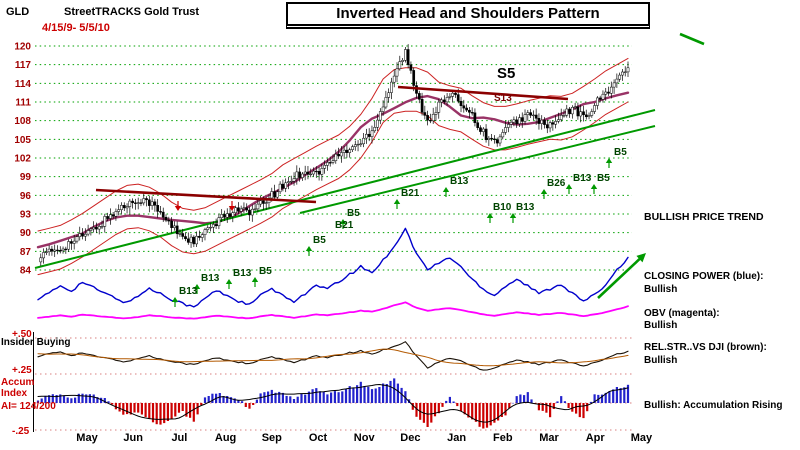 The width and height of the screenshot is (800, 450). I want to click on insider-buying-label: Insider Buying, so click(36, 342).